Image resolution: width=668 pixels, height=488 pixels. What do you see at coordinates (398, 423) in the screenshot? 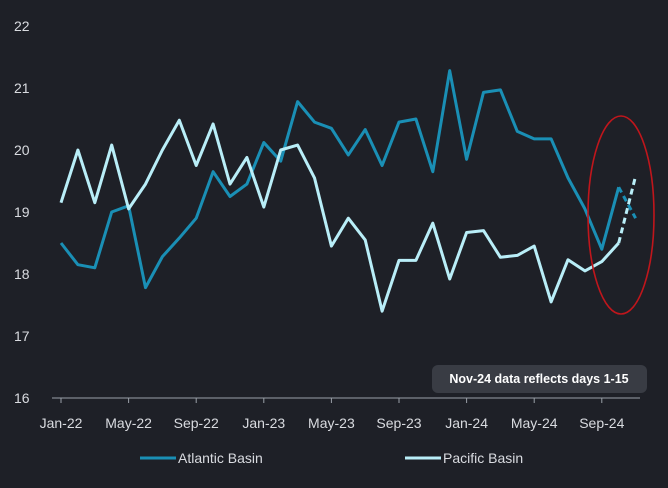
I see `x-tick-label: Sep-23` at bounding box center [398, 423].